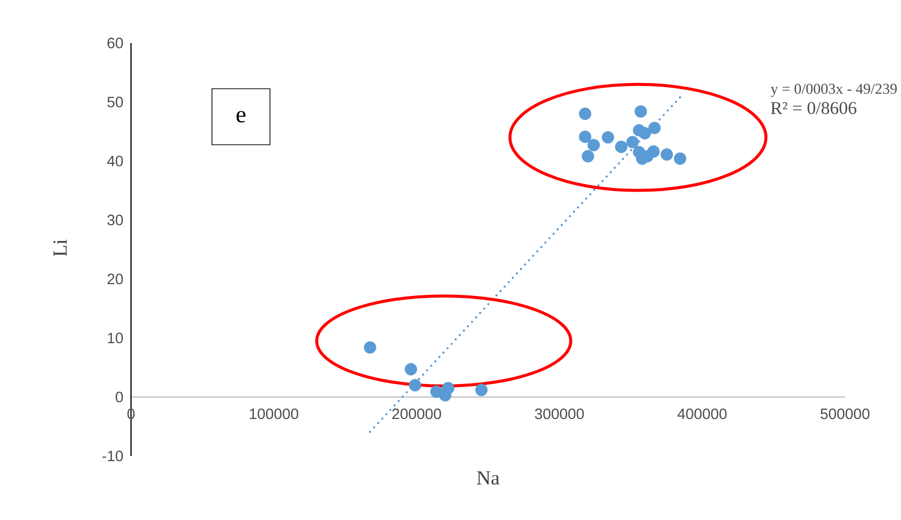 This screenshot has width=901, height=520. Describe the element at coordinates (115, 220) in the screenshot. I see `y-tick-label: 30` at that location.